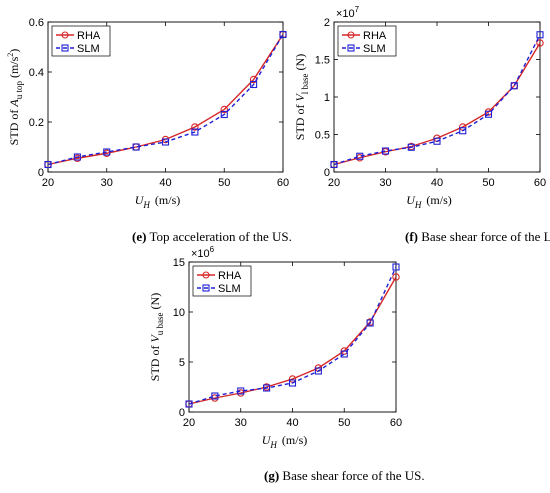 The image size is (550, 493). I want to click on y-tick-label: 1.5, so click(322, 61).